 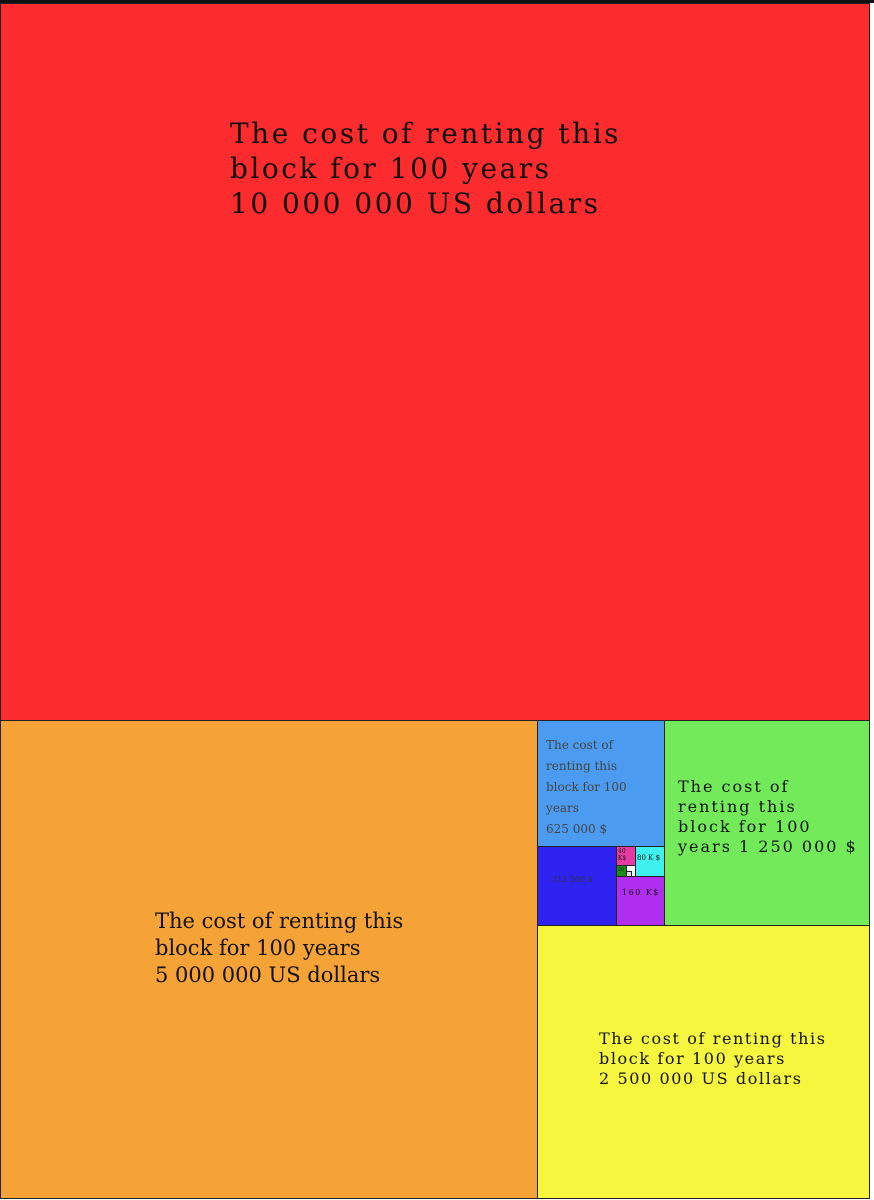 I want to click on block-text: 312 500 $, so click(x=572, y=879).